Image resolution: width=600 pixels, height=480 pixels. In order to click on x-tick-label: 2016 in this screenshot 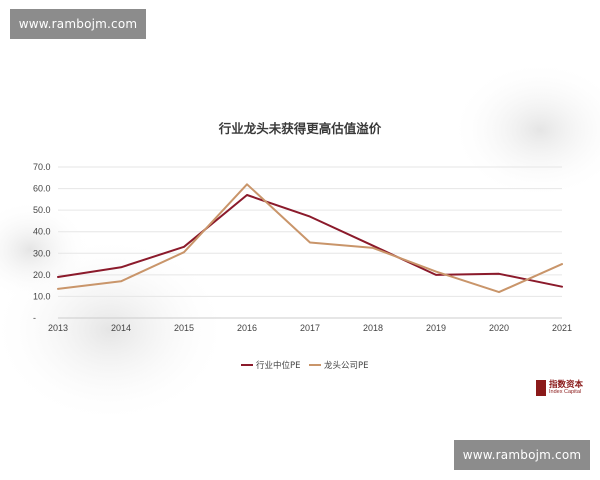, I will do `click(247, 328)`.